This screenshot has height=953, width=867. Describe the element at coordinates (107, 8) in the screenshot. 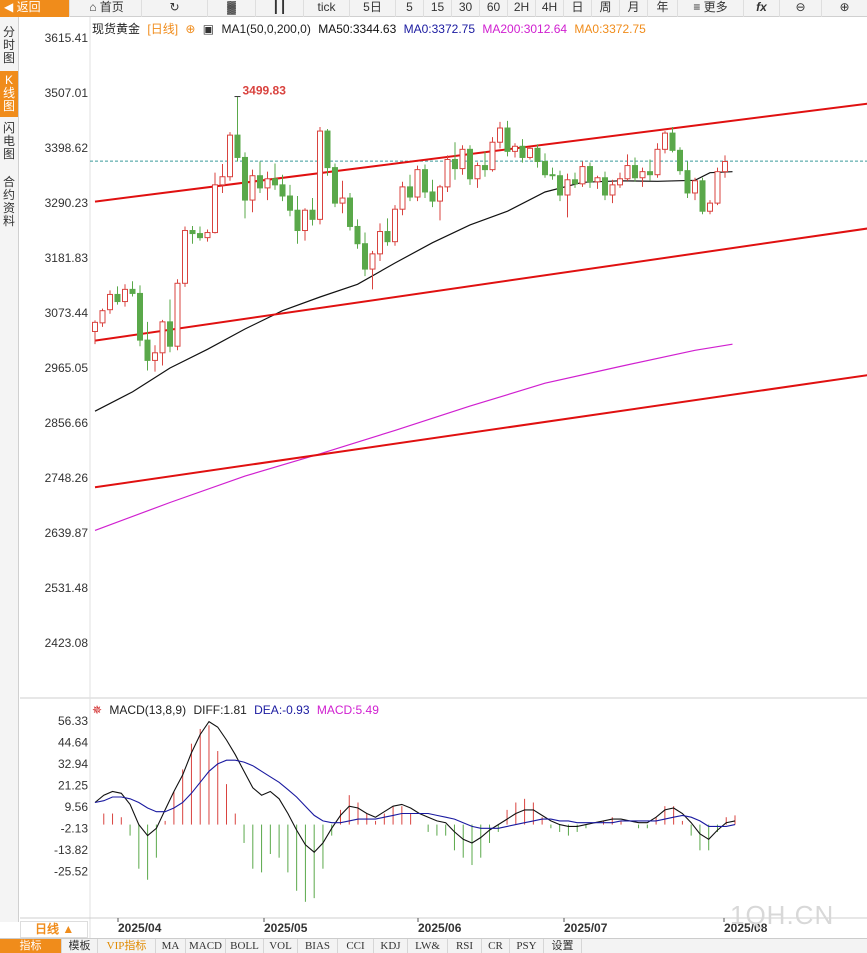

I see `home-button: ⌂ 首页` at that location.